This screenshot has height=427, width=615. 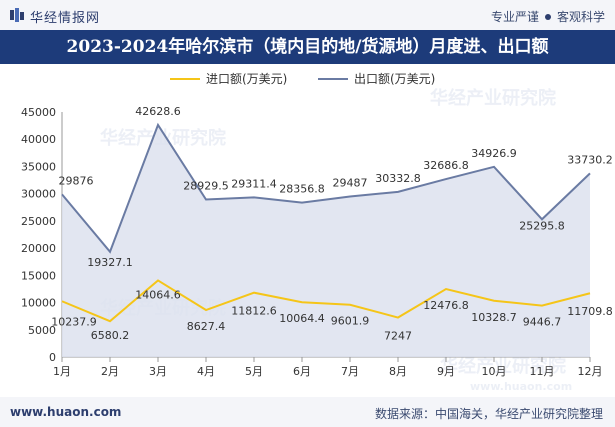 What do you see at coordinates (590, 159) in the screenshot?
I see `export-data-label: 33730.2` at bounding box center [590, 159].